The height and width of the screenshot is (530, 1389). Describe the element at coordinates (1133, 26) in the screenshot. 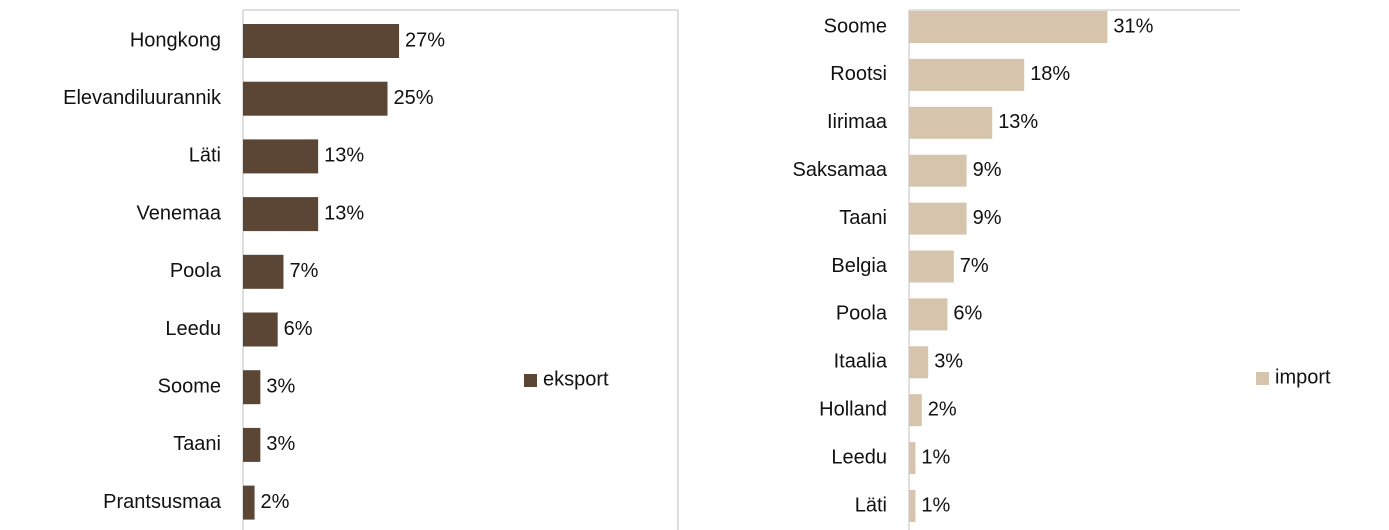

I see `value-label: 31%` at that location.